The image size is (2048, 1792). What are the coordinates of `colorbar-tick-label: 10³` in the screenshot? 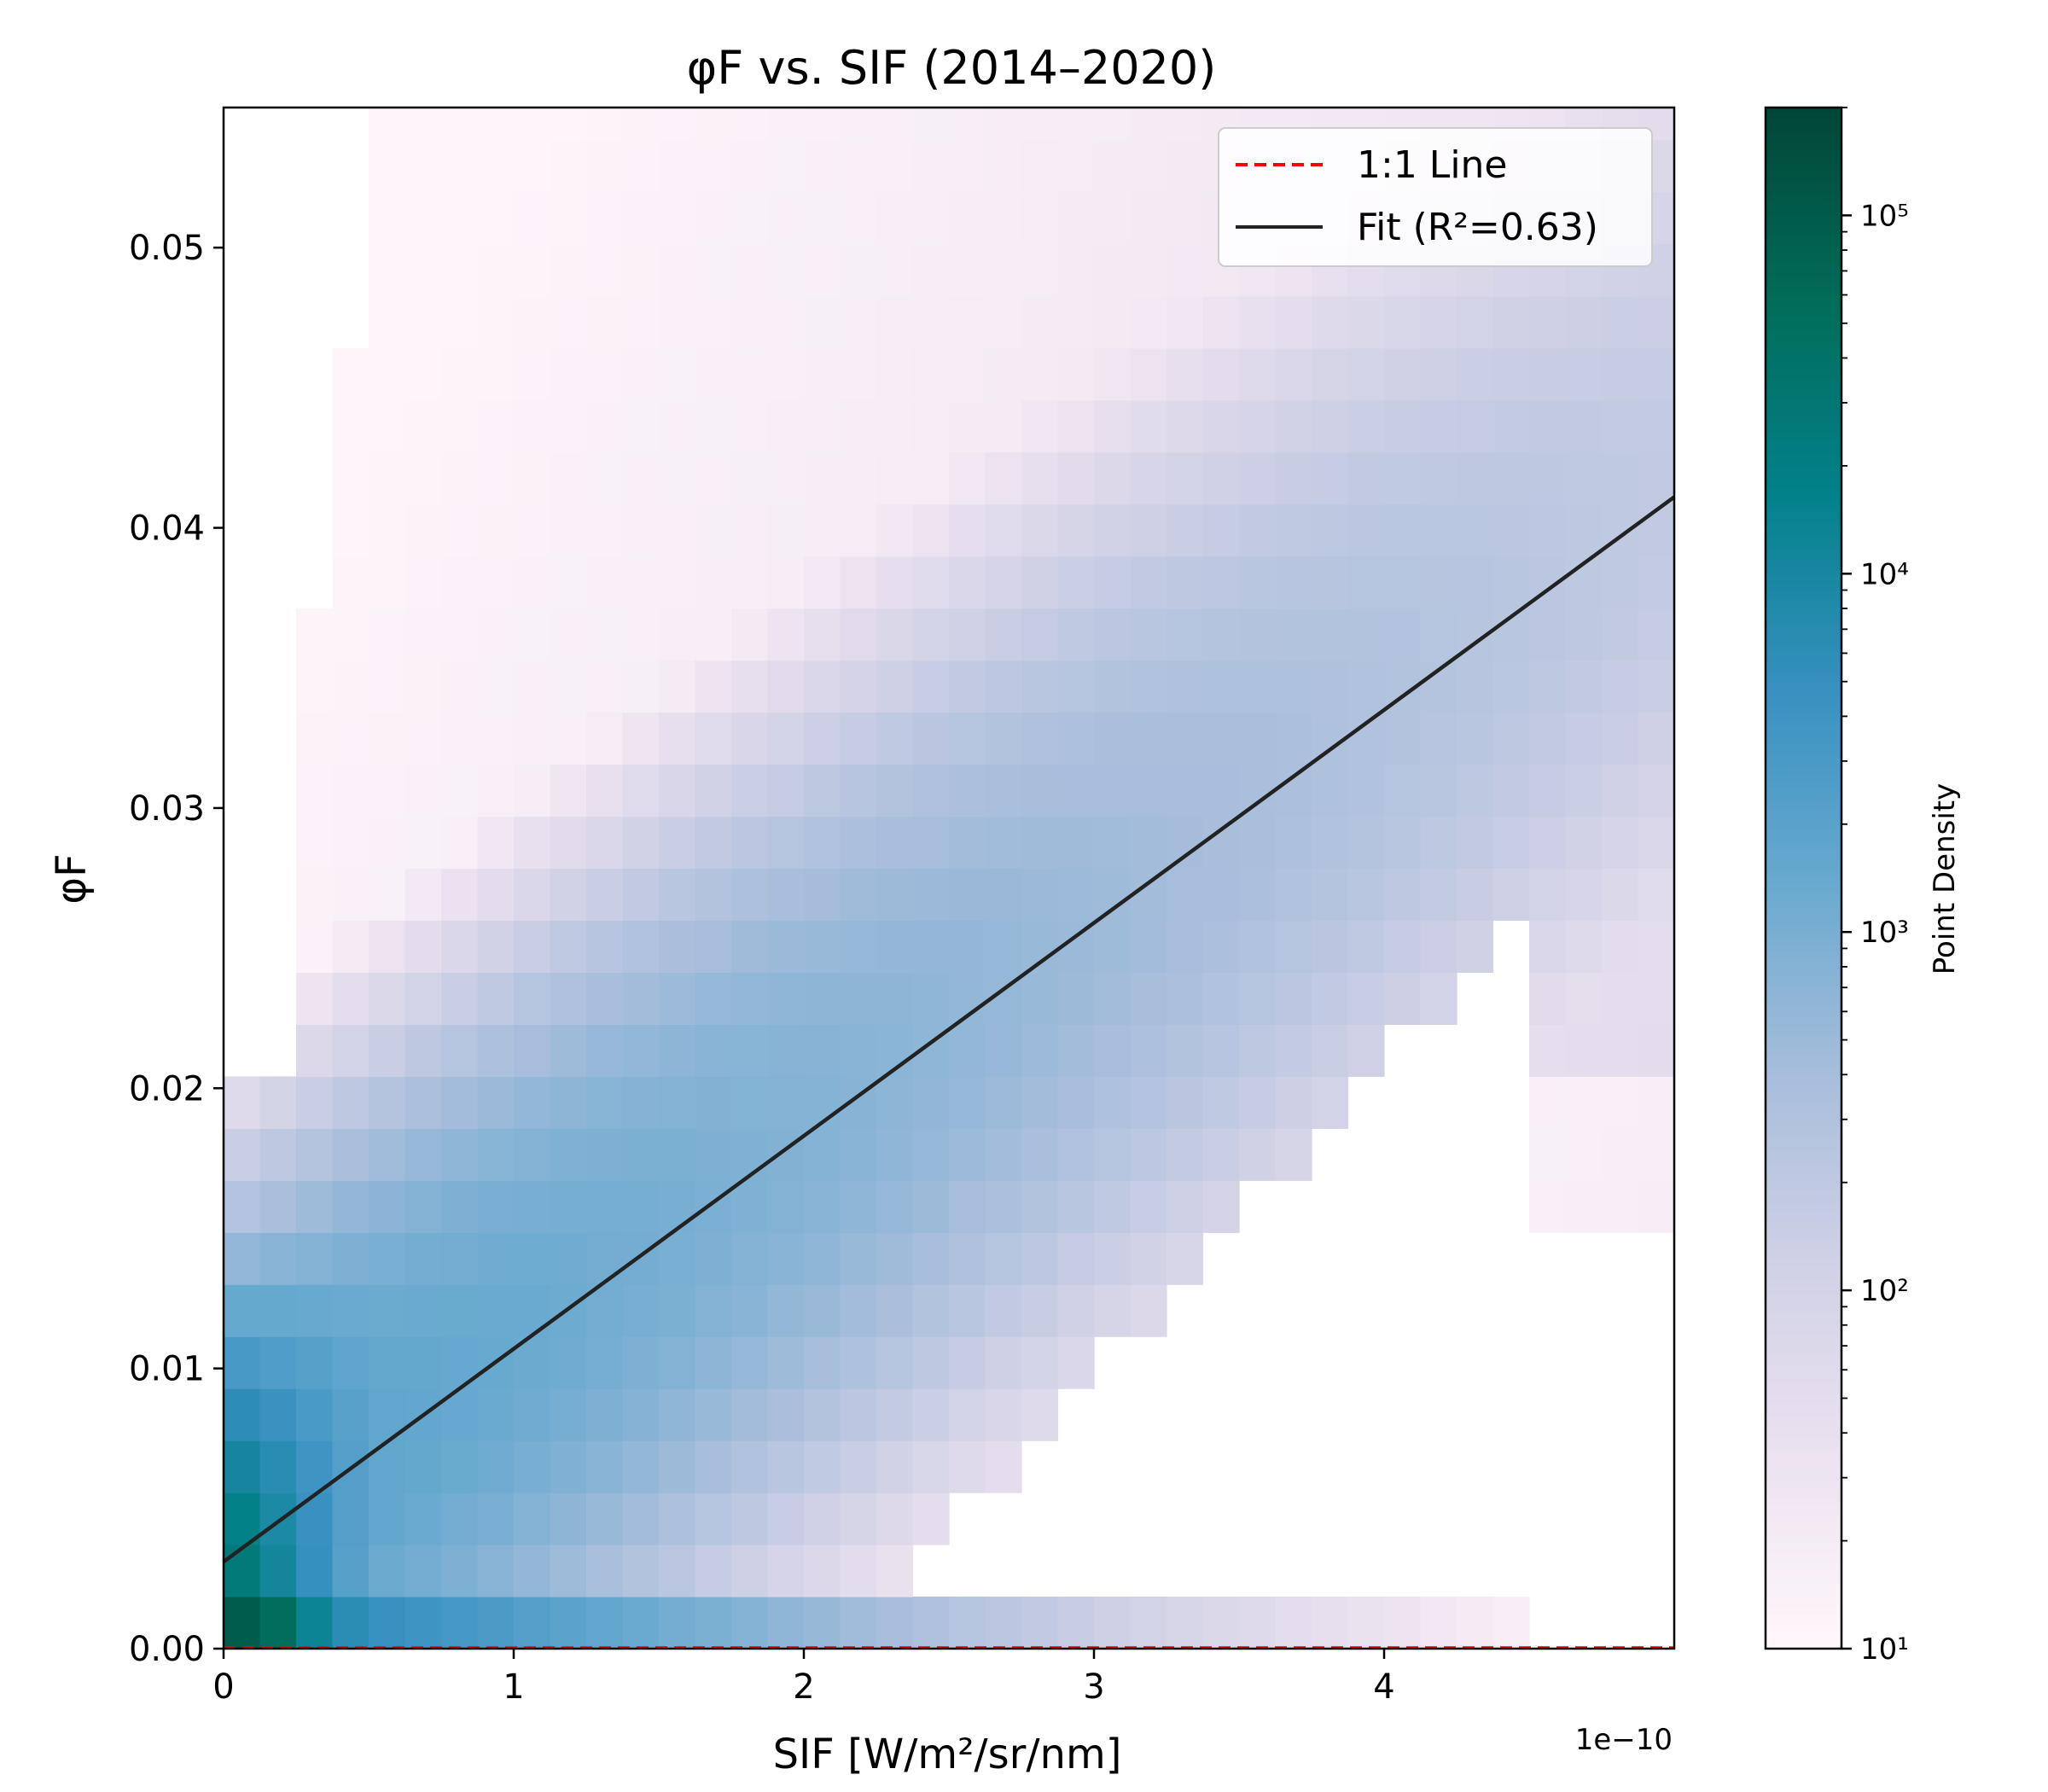 It's located at (1885, 933).